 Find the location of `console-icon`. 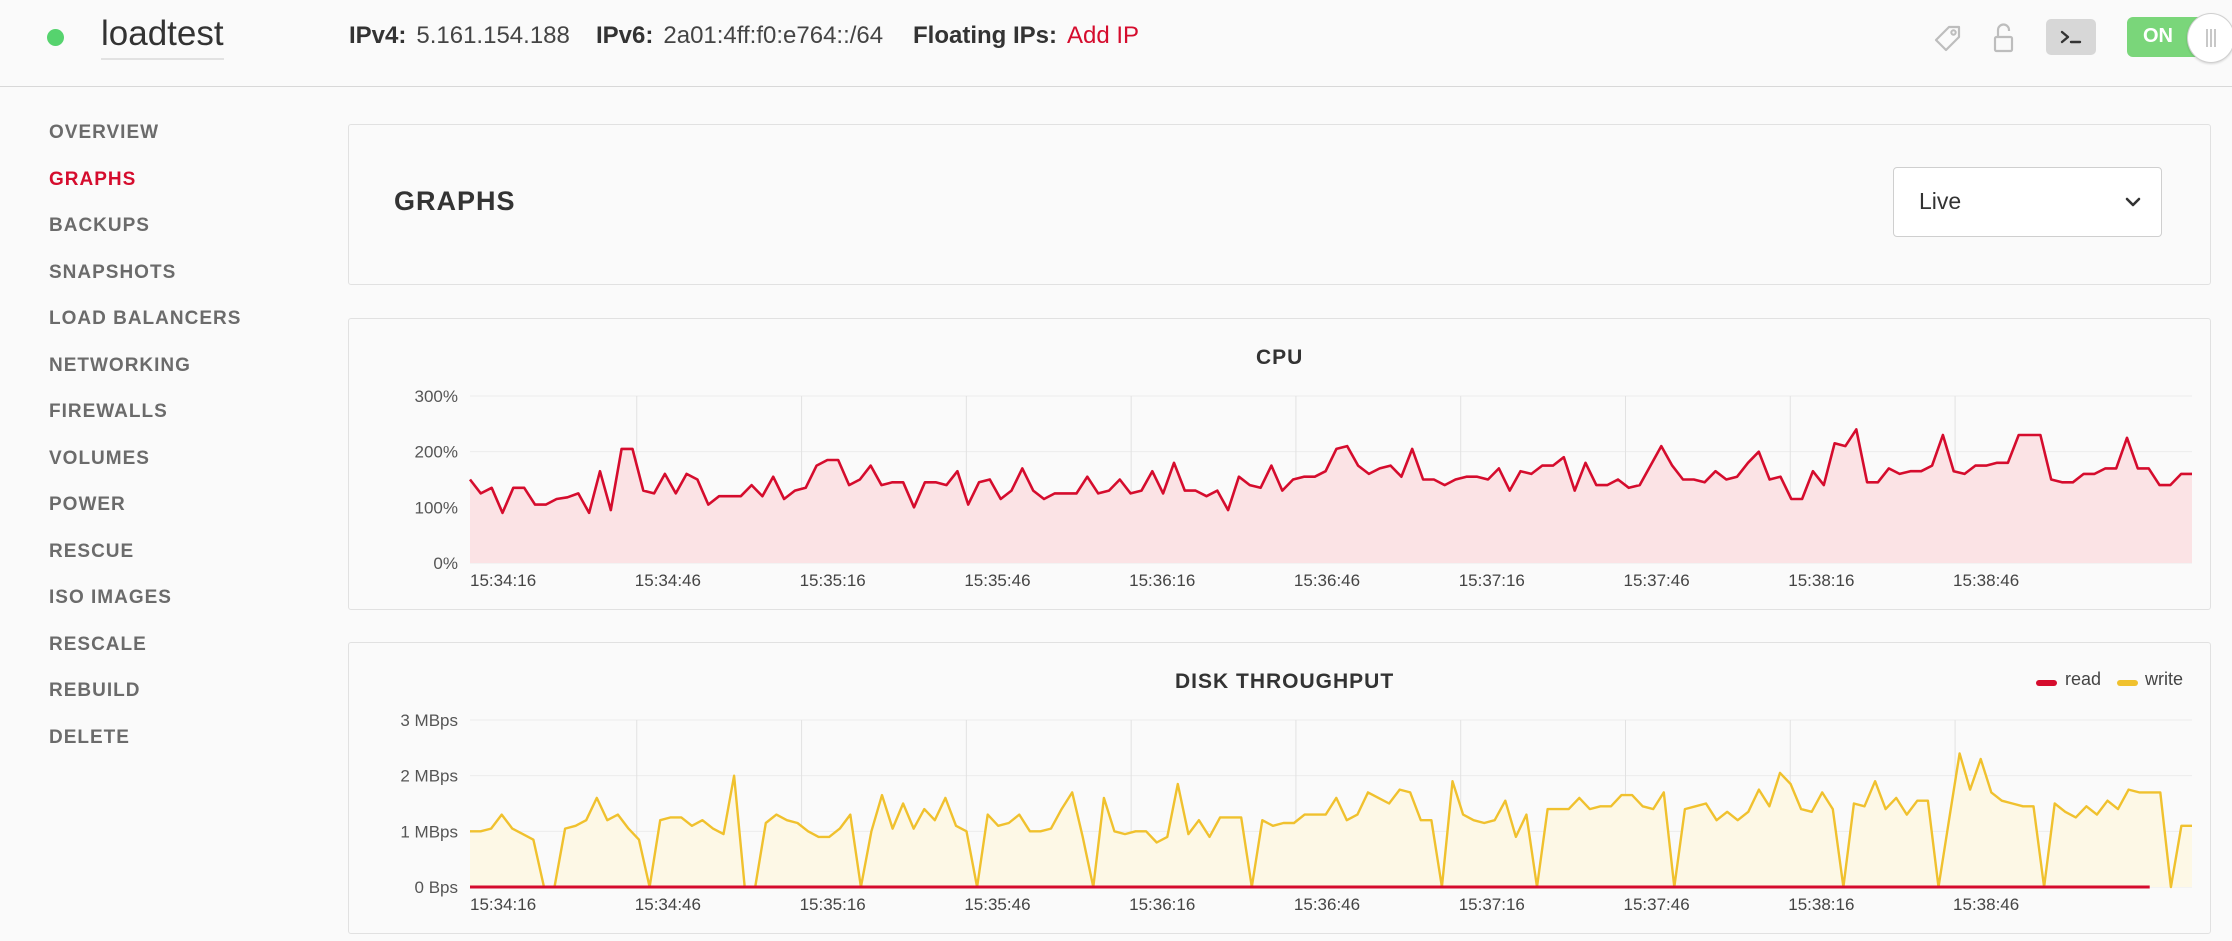

console-icon is located at coordinates (2071, 37).